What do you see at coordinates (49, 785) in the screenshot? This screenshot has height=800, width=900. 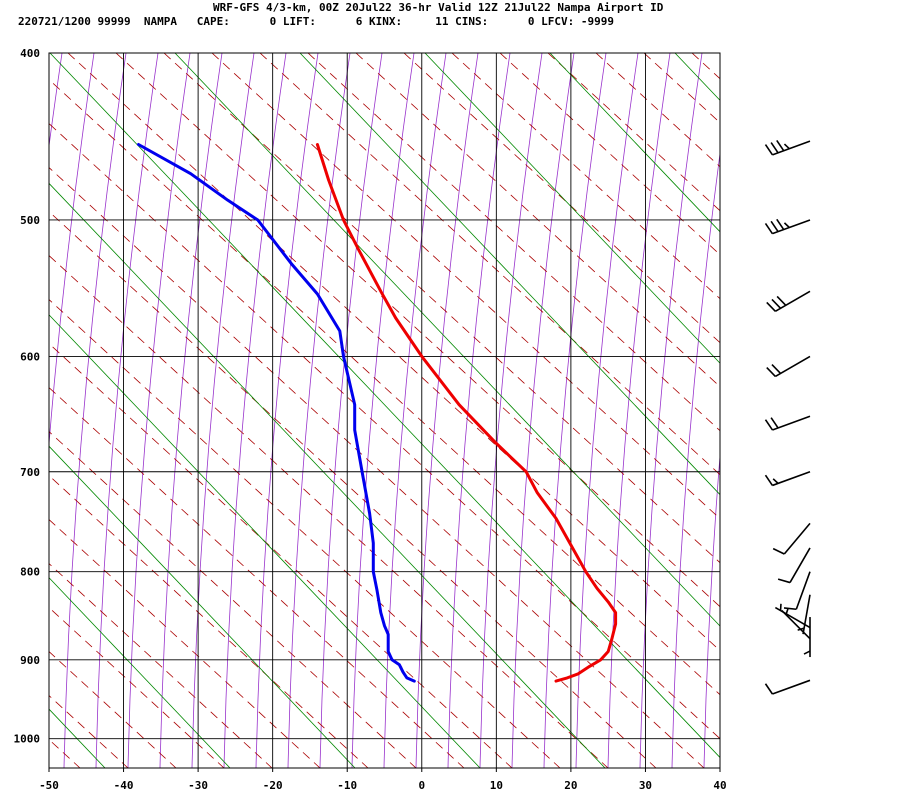 I see `temperature-tick-label: -50` at bounding box center [49, 785].